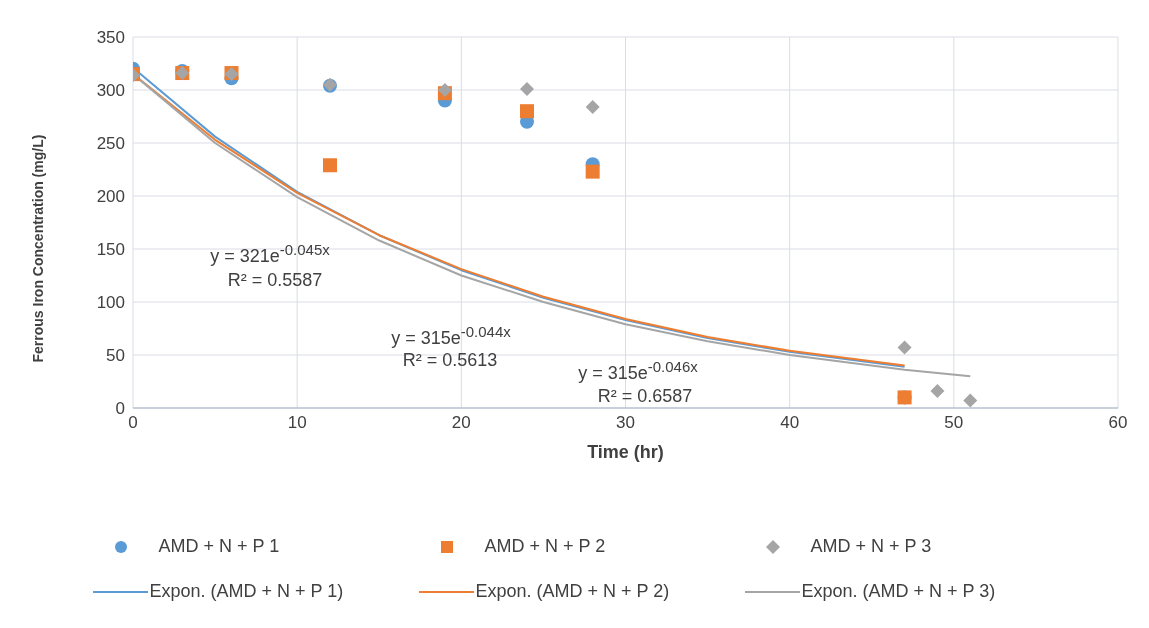 The width and height of the screenshot is (1149, 628). Describe the element at coordinates (110, 38) in the screenshot. I see `y-tick-label: 350` at that location.